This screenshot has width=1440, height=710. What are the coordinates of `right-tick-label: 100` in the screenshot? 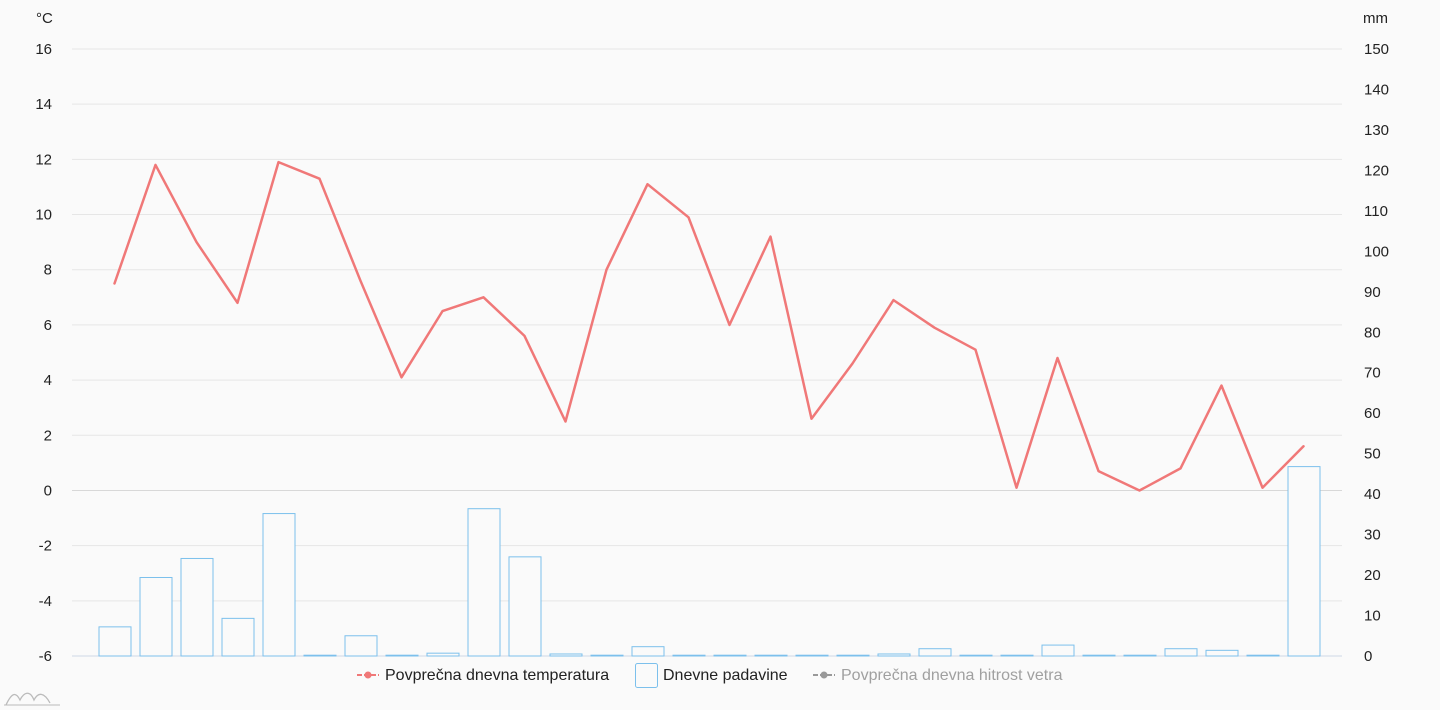 It's located at (1376, 251).